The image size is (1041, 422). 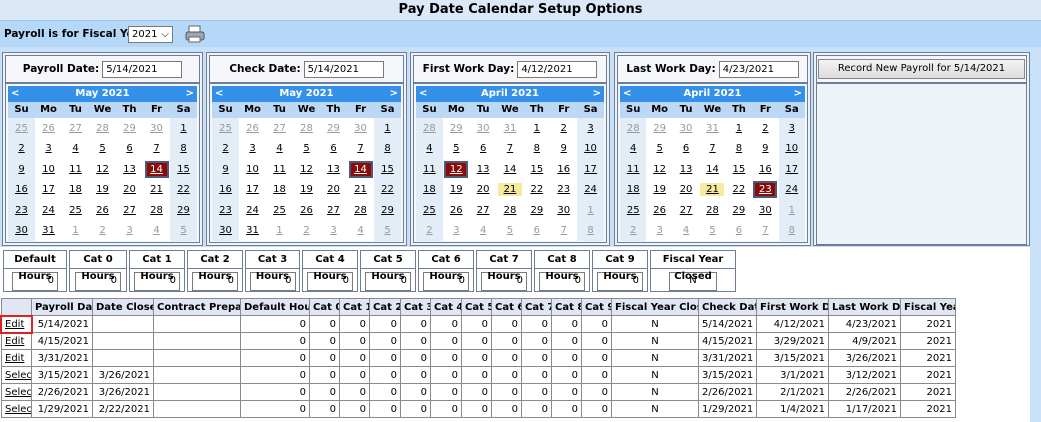 I want to click on hours-input: N, so click(x=693, y=281).